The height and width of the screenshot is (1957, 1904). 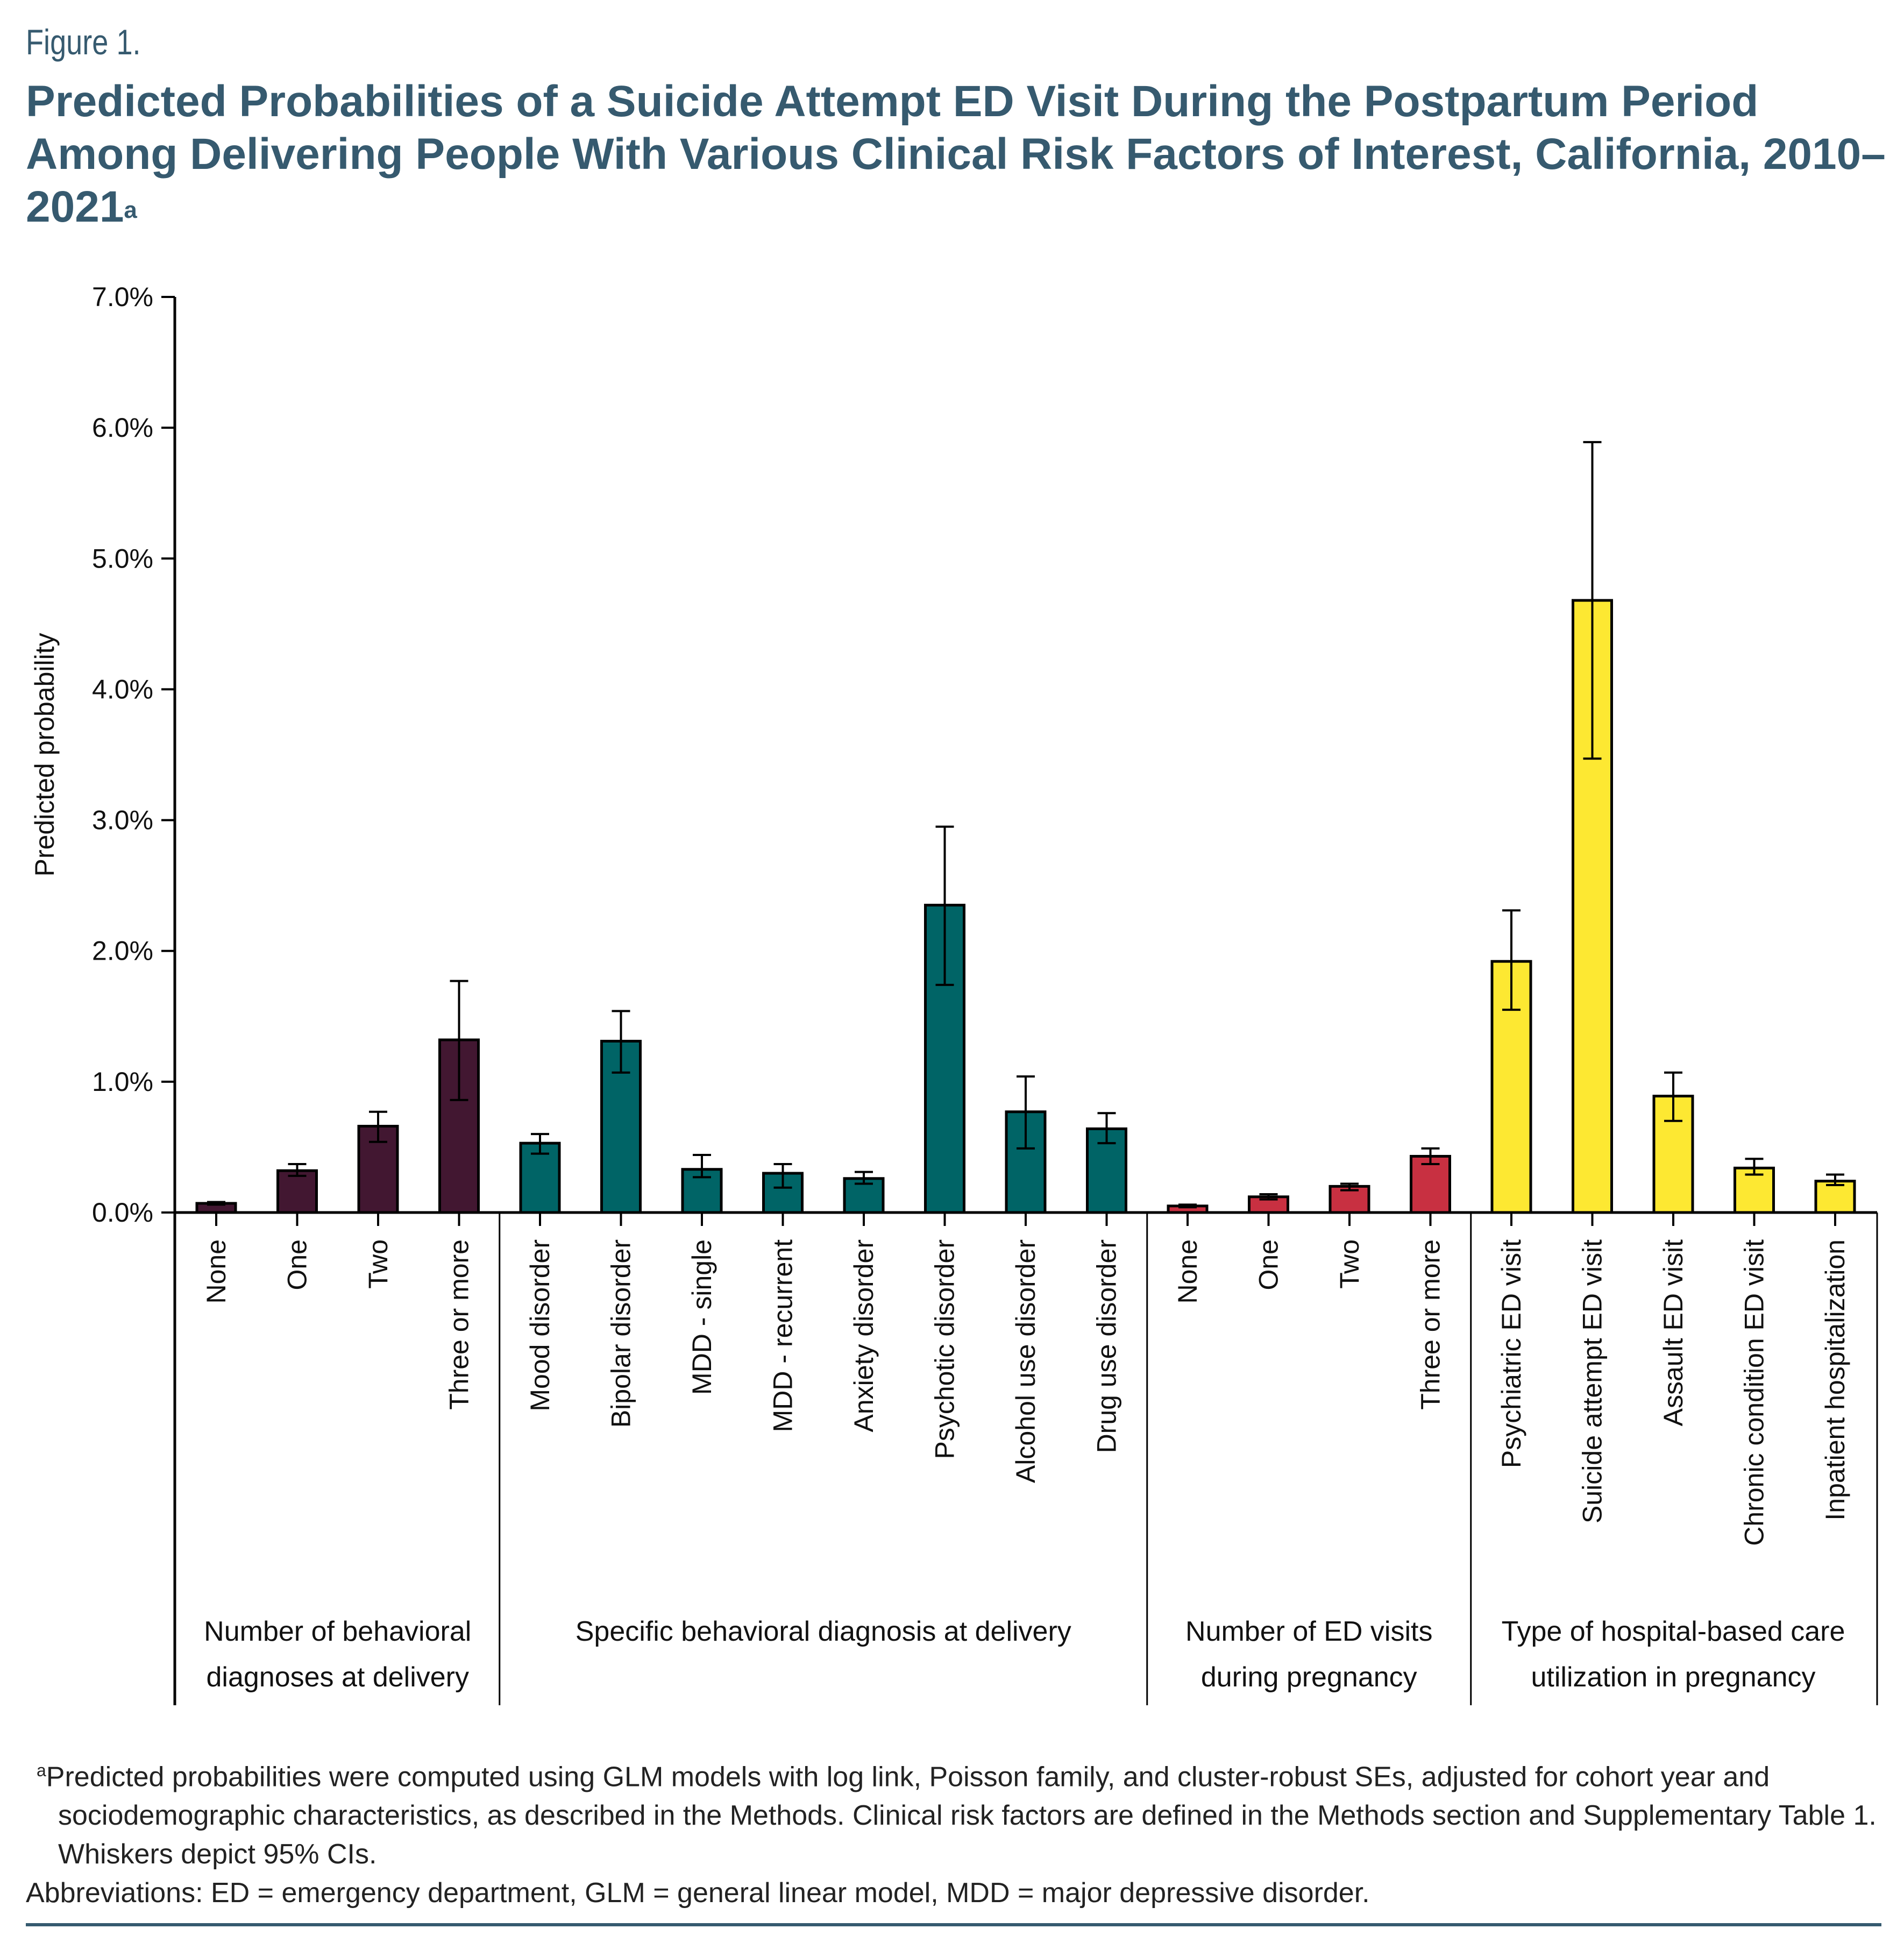 I want to click on group-label: Number of ED visits, so click(x=1308, y=1631).